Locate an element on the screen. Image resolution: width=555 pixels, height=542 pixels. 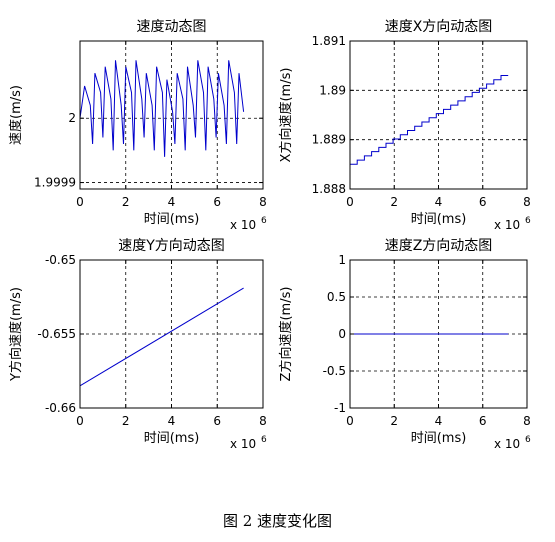
y-tick-label: 1.889 is located at coordinates (329, 140).